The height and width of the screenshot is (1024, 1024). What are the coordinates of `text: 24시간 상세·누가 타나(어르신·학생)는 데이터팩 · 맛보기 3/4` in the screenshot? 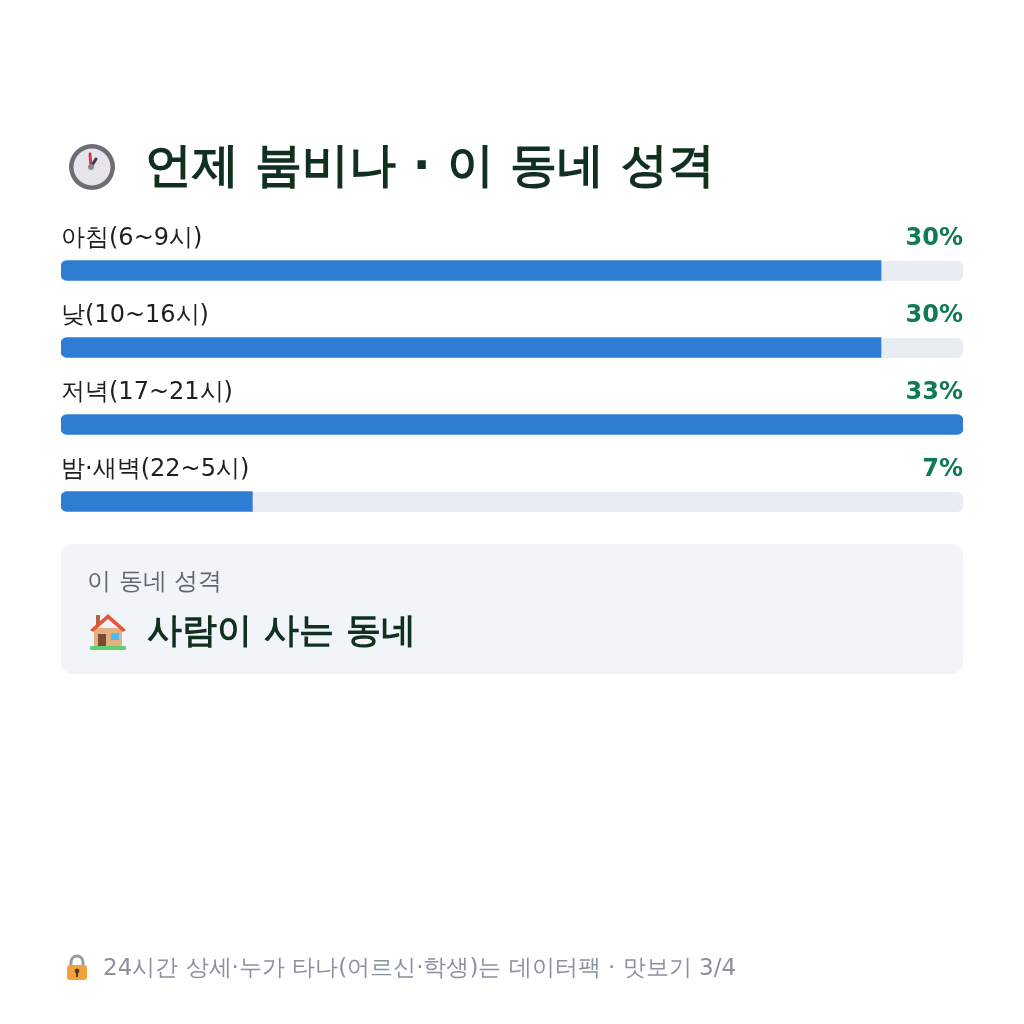 It's located at (420, 967).